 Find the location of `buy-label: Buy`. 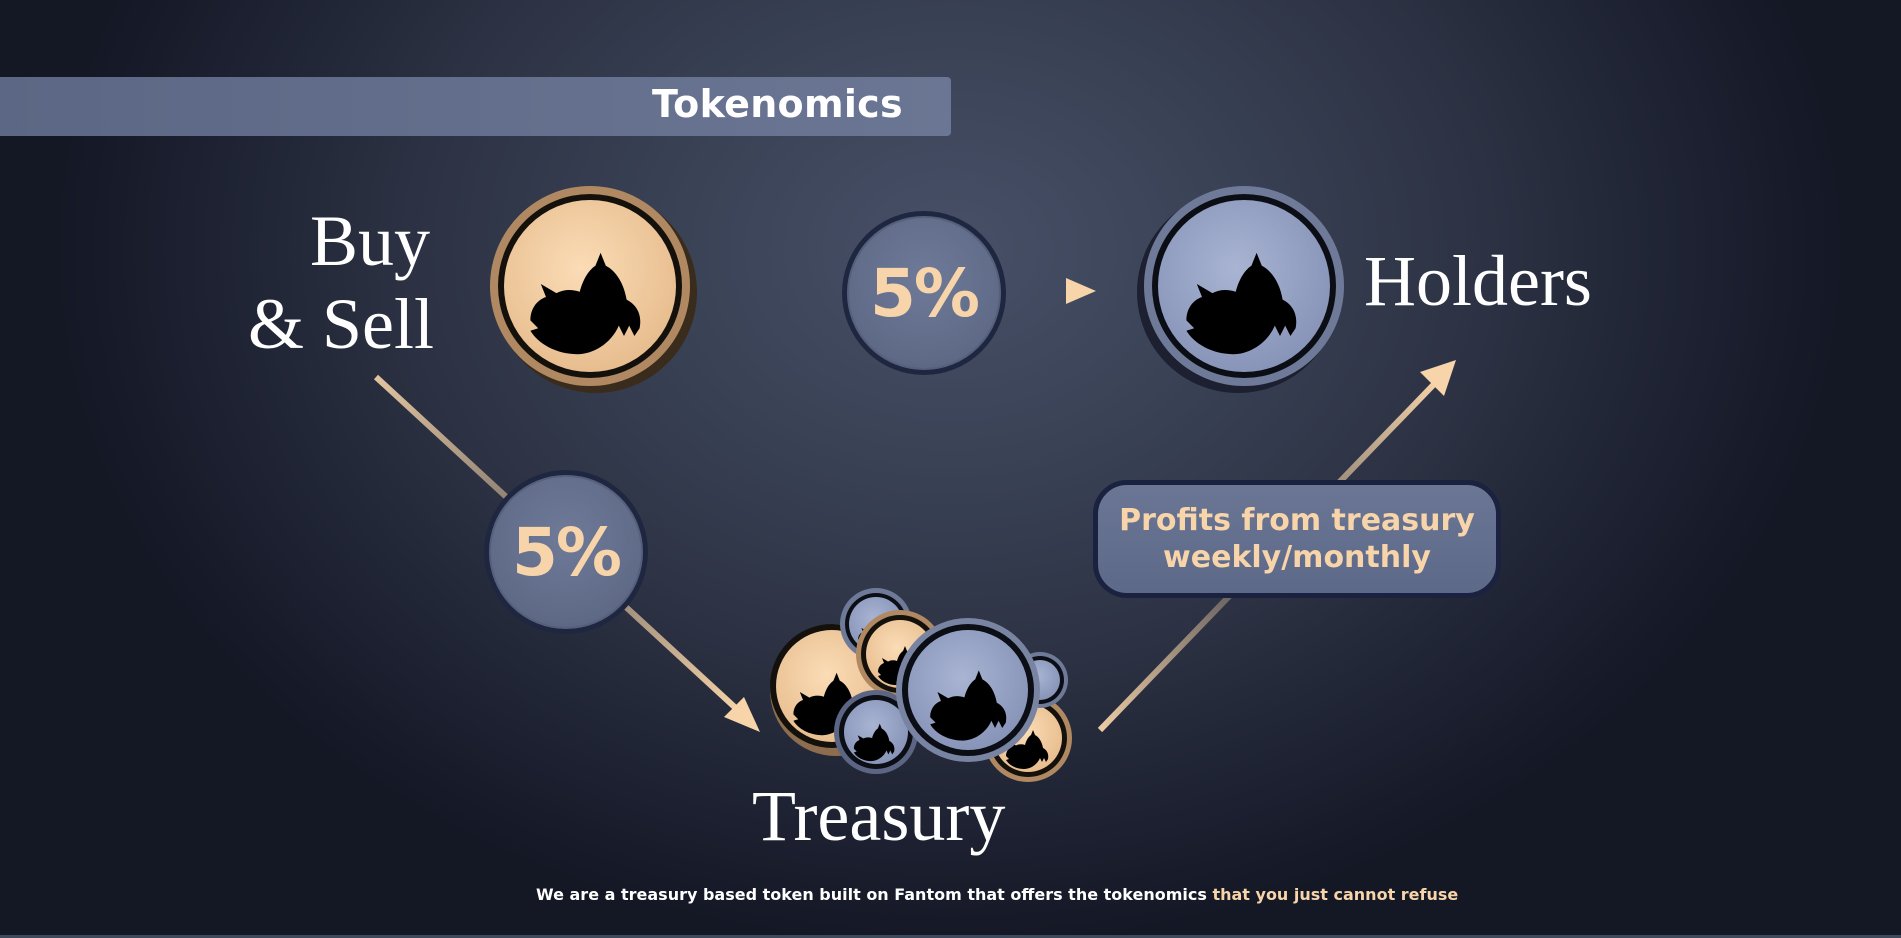

buy-label: Buy is located at coordinates (370, 241).